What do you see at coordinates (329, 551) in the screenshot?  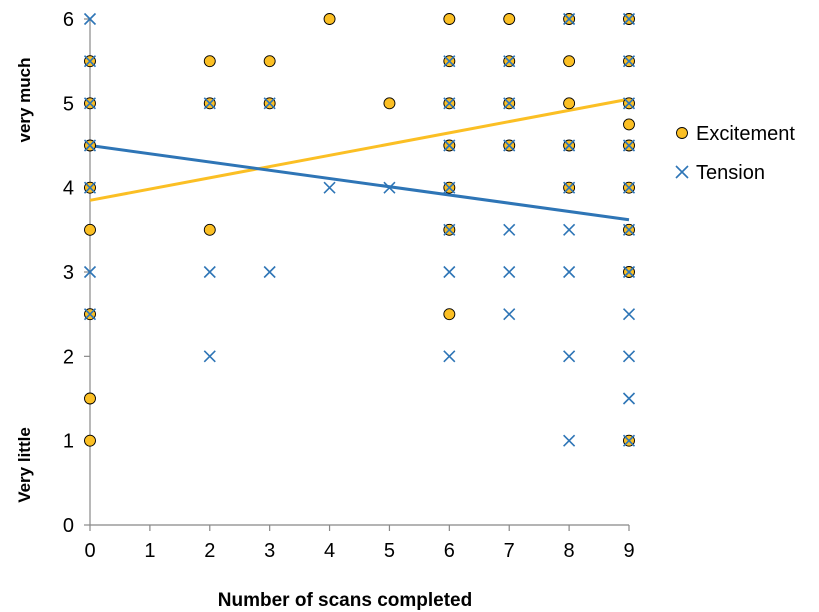 I see `x-tick-label: 4` at bounding box center [329, 551].